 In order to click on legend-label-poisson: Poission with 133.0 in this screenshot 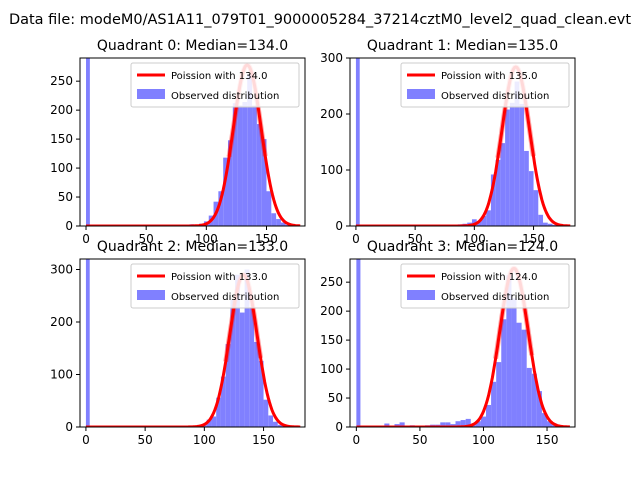, I will do `click(219, 277)`.